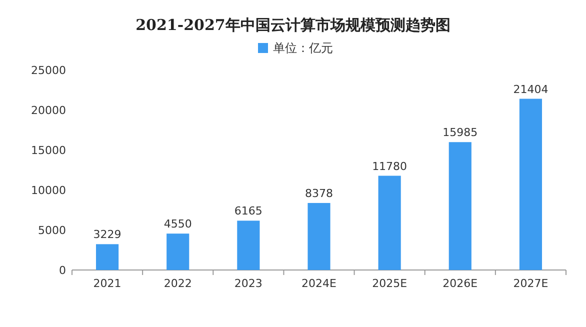  Describe the element at coordinates (460, 133) in the screenshot. I see `data-label: 15985` at that location.